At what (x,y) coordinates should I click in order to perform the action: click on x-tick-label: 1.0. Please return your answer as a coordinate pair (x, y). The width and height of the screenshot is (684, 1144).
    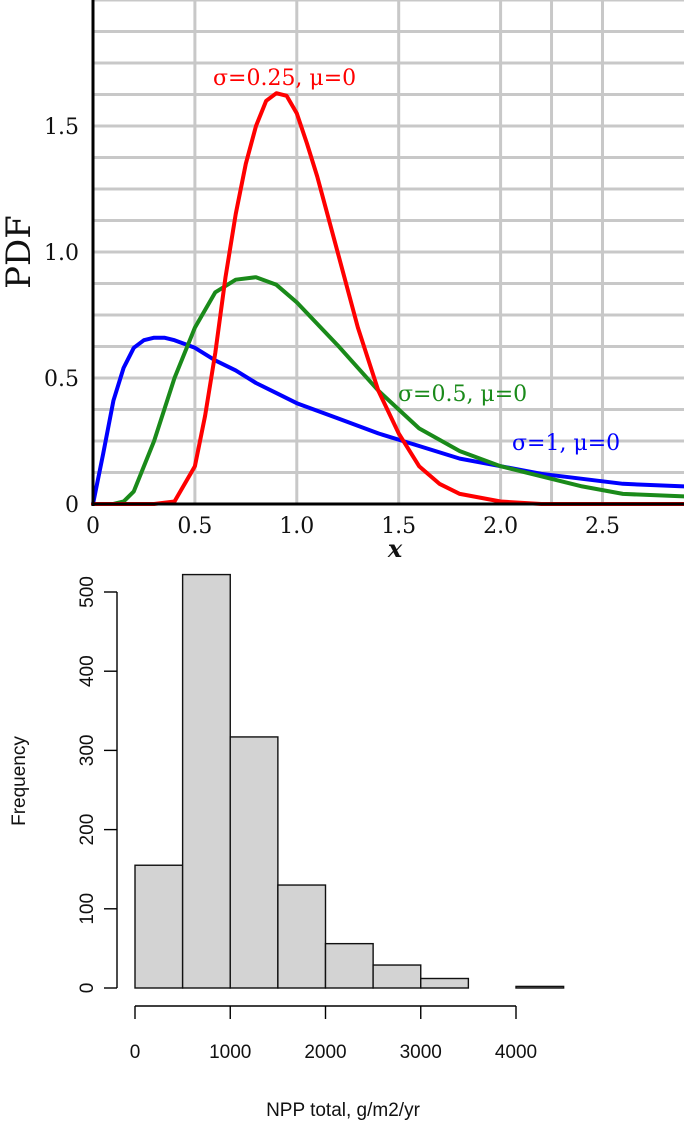
    Looking at the image, I should click on (296, 526).